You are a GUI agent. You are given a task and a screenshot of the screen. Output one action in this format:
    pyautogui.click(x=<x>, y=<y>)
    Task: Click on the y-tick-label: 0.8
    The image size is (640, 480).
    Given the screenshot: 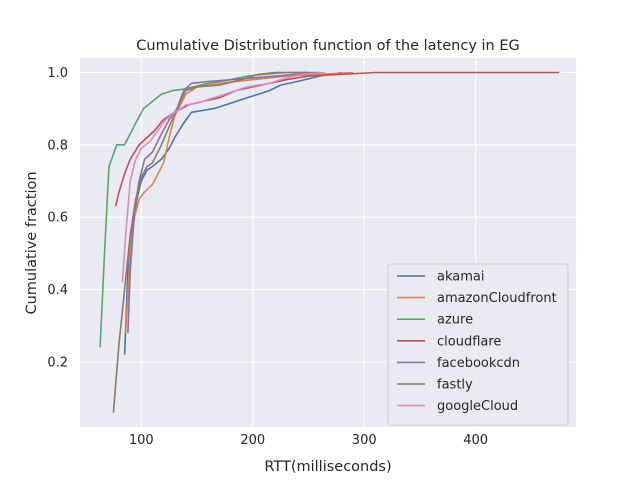 What is the action you would take?
    pyautogui.click(x=57, y=145)
    